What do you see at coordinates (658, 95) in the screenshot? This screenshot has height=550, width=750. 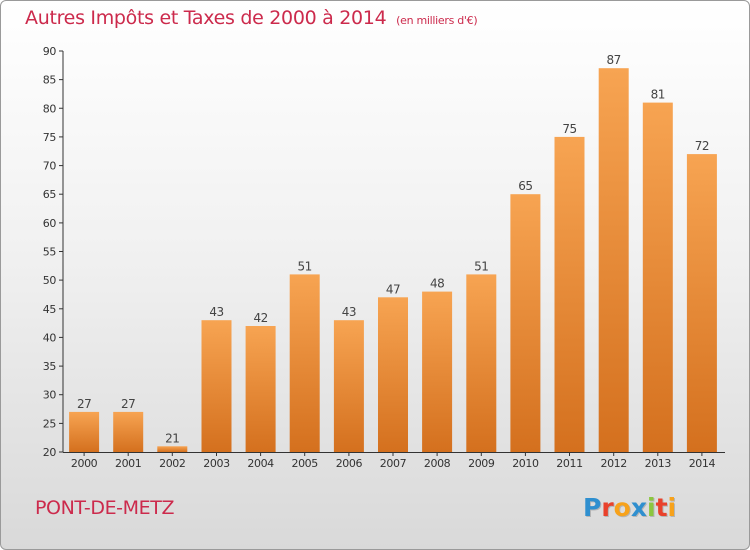 I see `bar-value-label: 81` at bounding box center [658, 95].